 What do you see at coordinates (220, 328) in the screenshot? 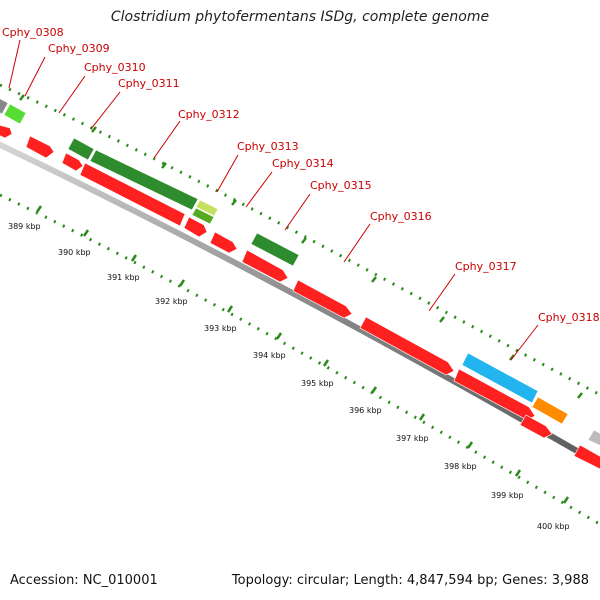
I see `scale-label: 393 kbp` at bounding box center [220, 328].